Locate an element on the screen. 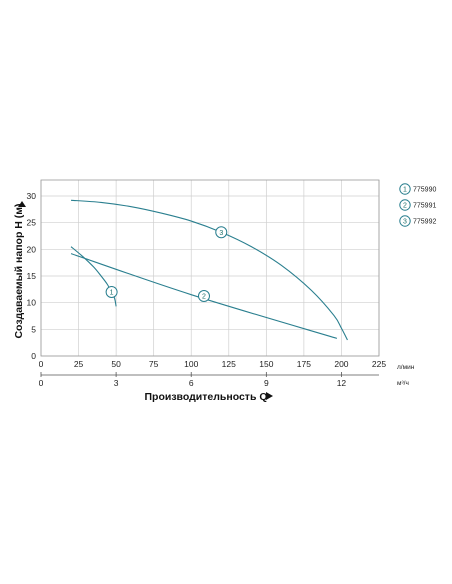  legend-item-775992: 3 775992 is located at coordinates (417, 221).